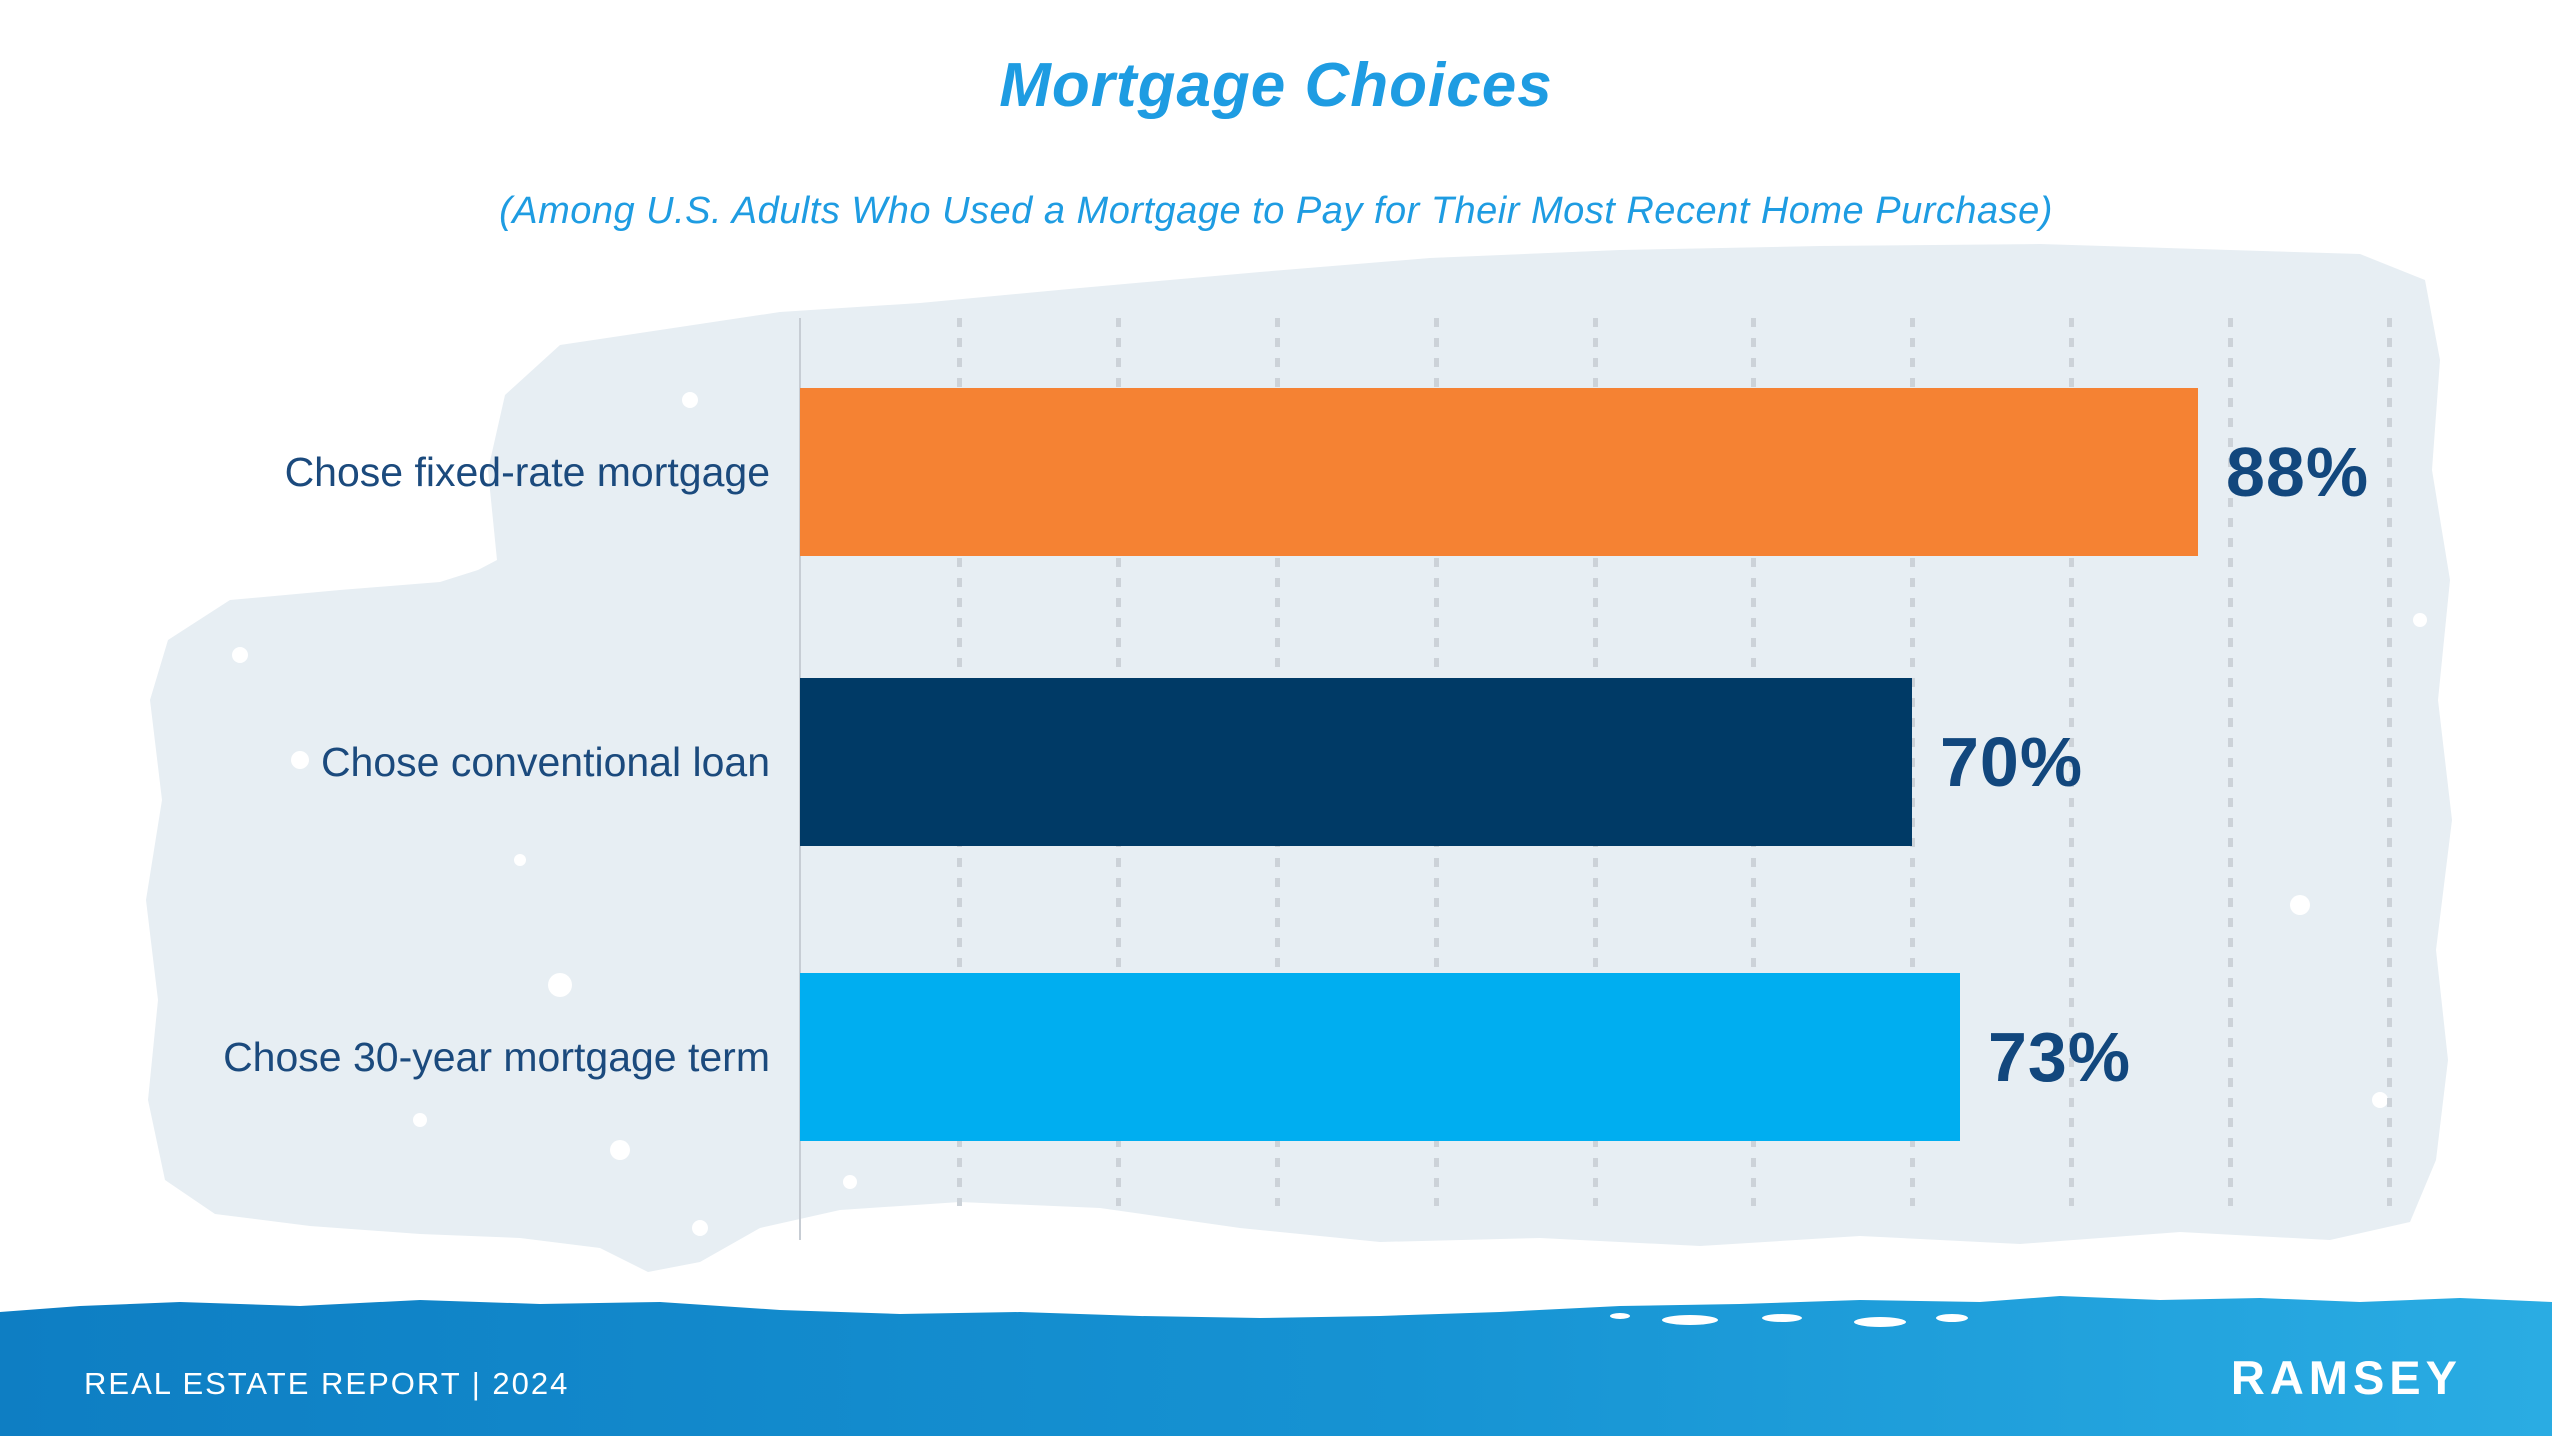 Image resolution: width=2552 pixels, height=1436 pixels. I want to click on bar-label: Chose 30-year mortgage term, so click(496, 1056).